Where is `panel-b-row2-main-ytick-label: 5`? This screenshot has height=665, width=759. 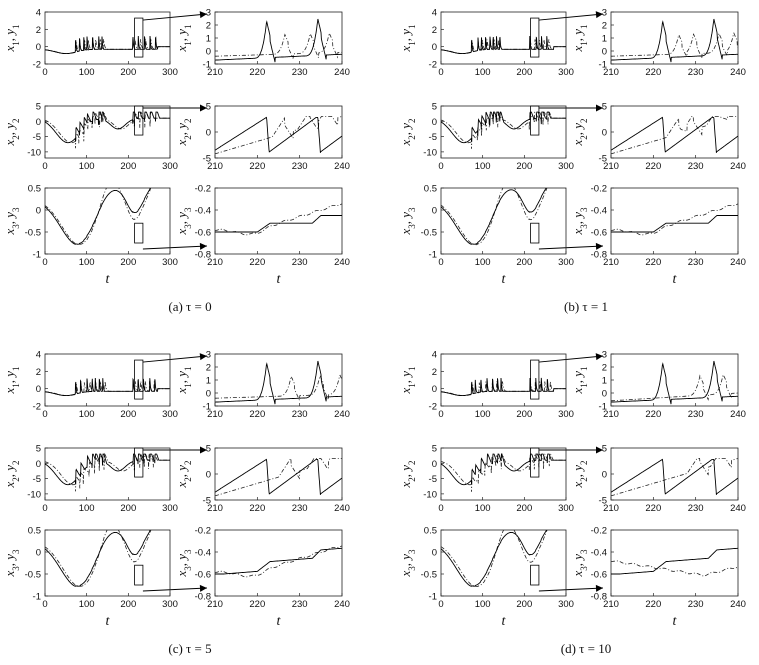 panel-b-row2-main-ytick-label: 5 is located at coordinates (434, 107).